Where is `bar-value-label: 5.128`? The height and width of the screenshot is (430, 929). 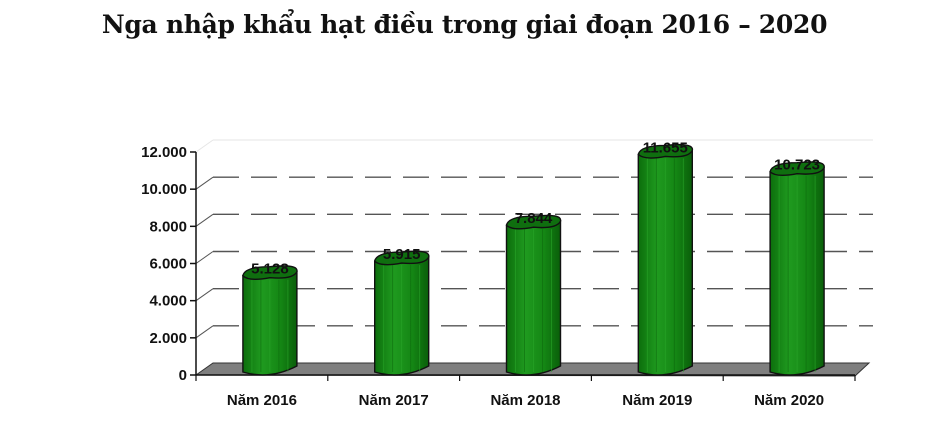 bar-value-label: 5.128 is located at coordinates (270, 269).